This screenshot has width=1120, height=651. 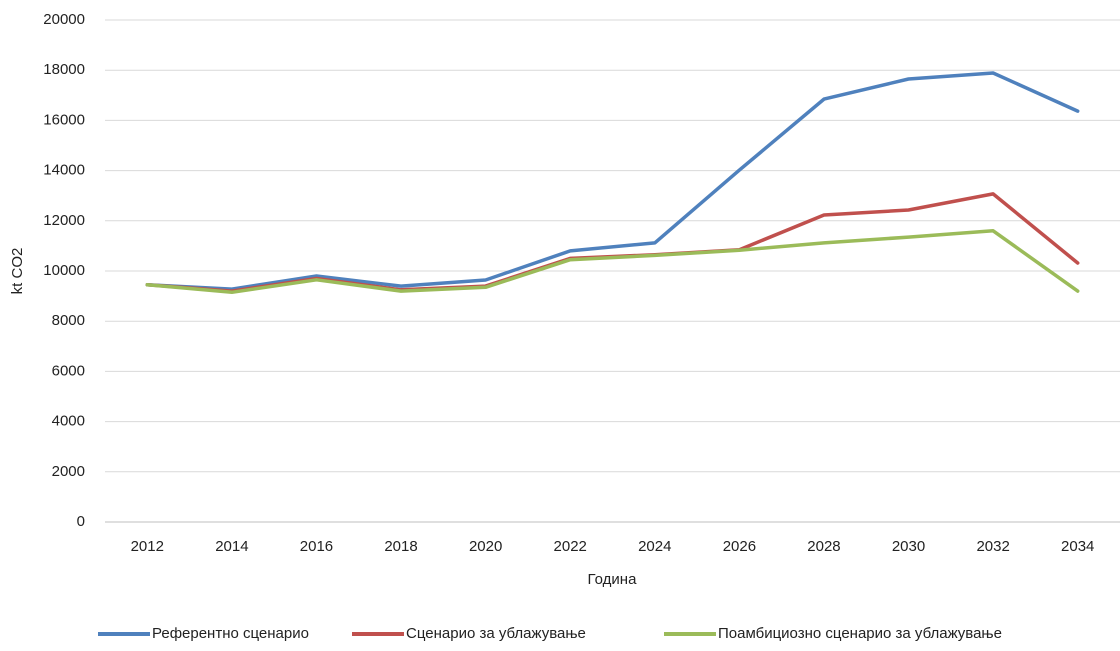 What do you see at coordinates (64, 170) in the screenshot?
I see `y-tick-label: 14000` at bounding box center [64, 170].